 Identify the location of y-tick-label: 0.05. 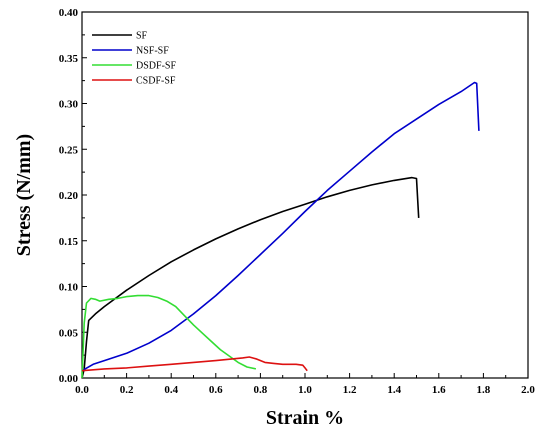
(69, 333).